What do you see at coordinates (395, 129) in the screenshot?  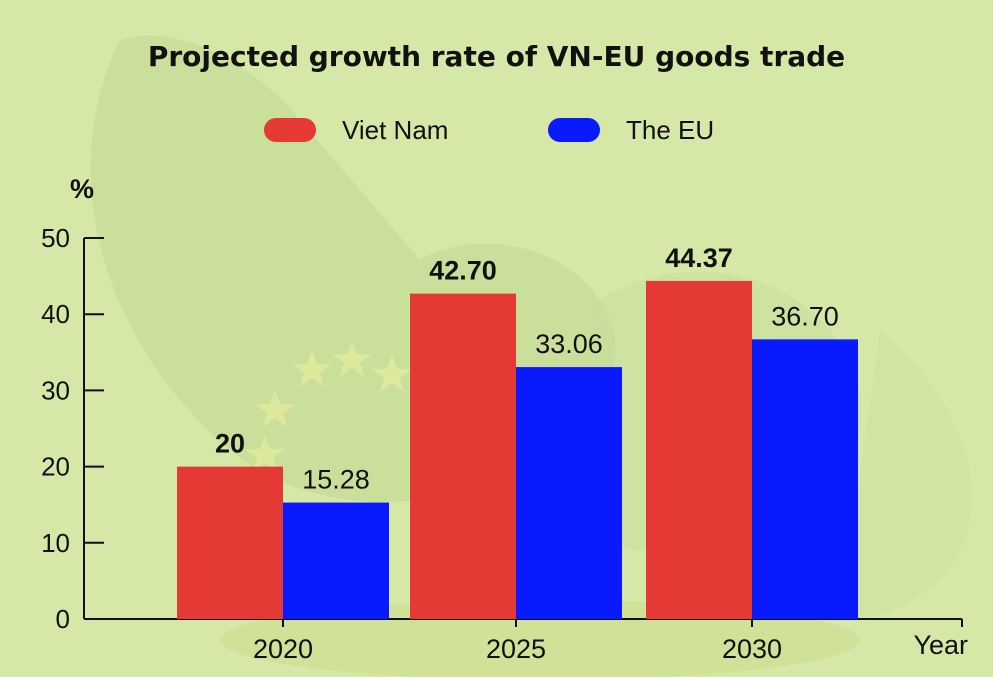 I see `legend-label-viet-nam: Viet Nam` at bounding box center [395, 129].